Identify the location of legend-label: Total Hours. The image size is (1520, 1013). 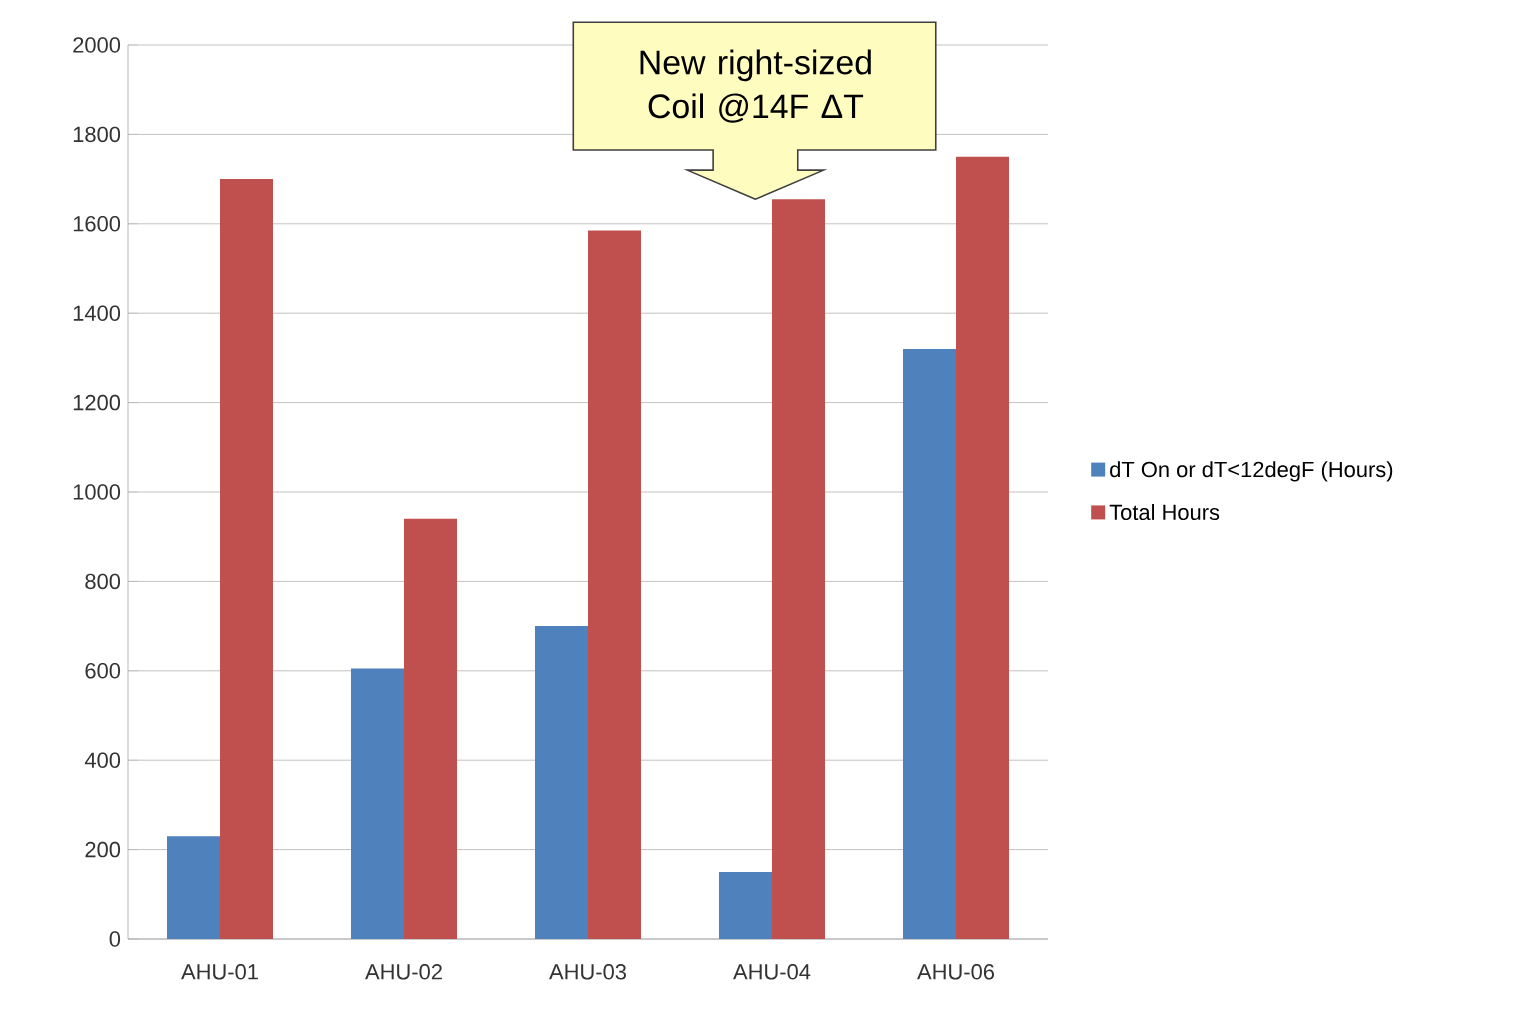
(1164, 512).